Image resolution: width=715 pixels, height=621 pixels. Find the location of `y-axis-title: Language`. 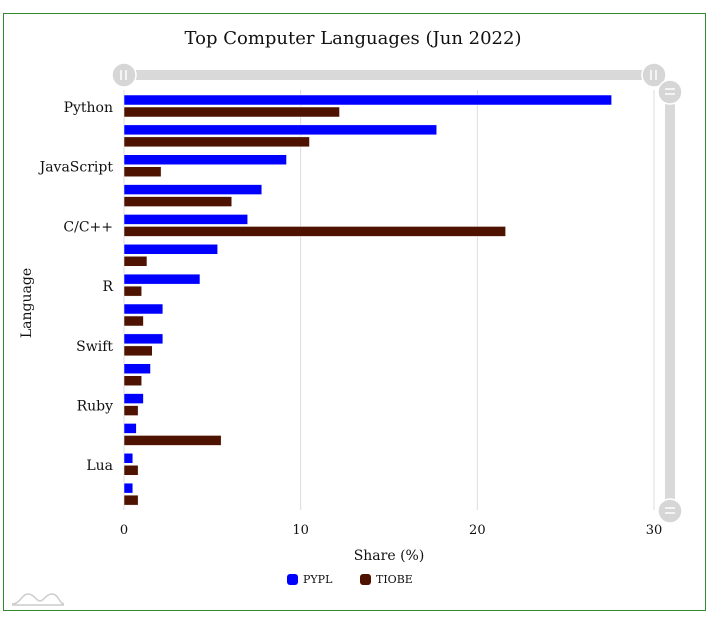

y-axis-title: Language is located at coordinates (27, 303).